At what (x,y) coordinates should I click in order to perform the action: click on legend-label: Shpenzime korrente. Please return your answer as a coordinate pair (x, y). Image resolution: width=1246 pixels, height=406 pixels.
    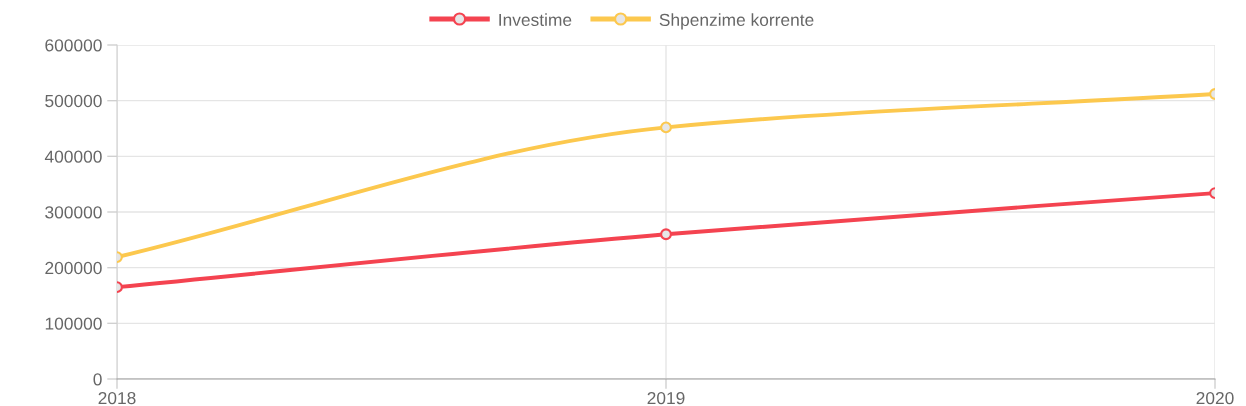
    Looking at the image, I should click on (736, 21).